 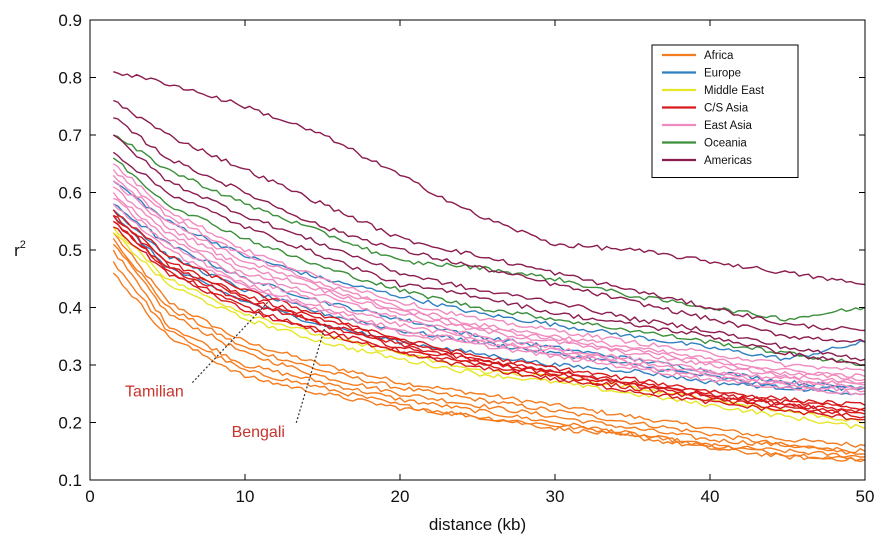 What do you see at coordinates (719, 56) in the screenshot?
I see `legend-label-africa: Africa` at bounding box center [719, 56].